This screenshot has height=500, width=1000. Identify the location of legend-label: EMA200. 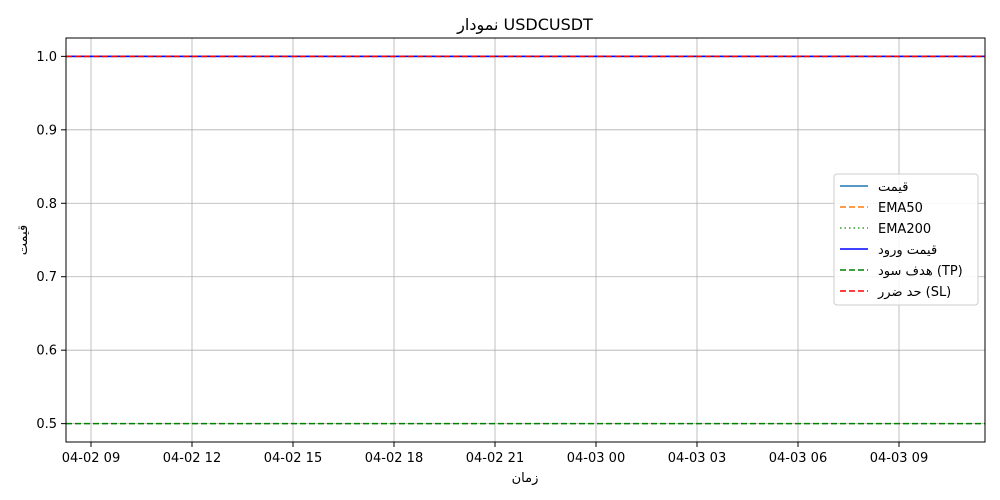
(904, 229).